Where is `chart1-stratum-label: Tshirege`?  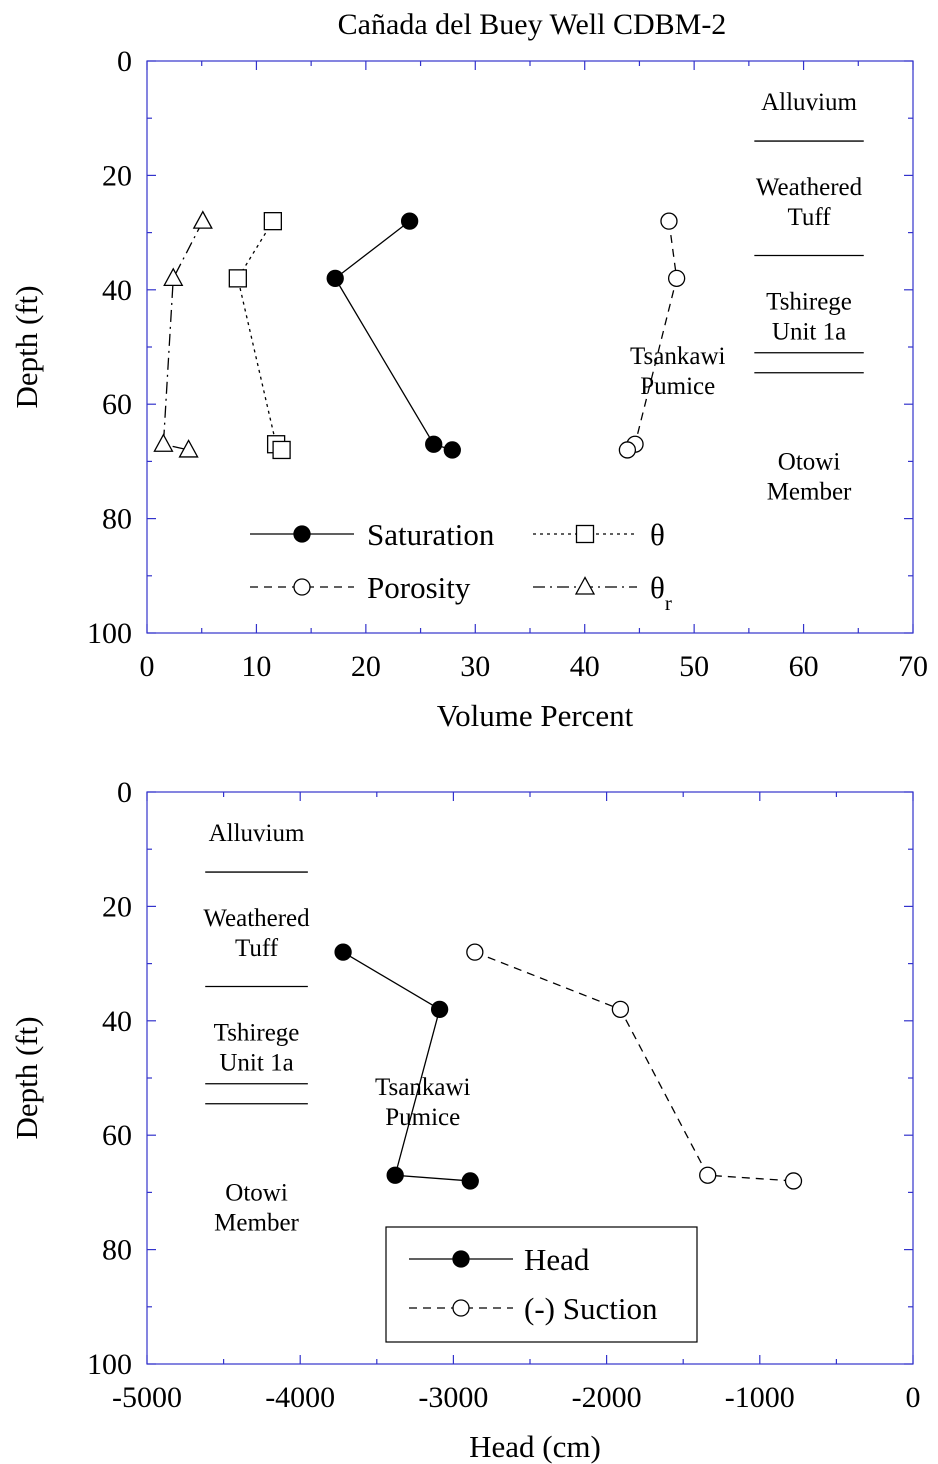
chart1-stratum-label: Tshirege is located at coordinates (257, 1033).